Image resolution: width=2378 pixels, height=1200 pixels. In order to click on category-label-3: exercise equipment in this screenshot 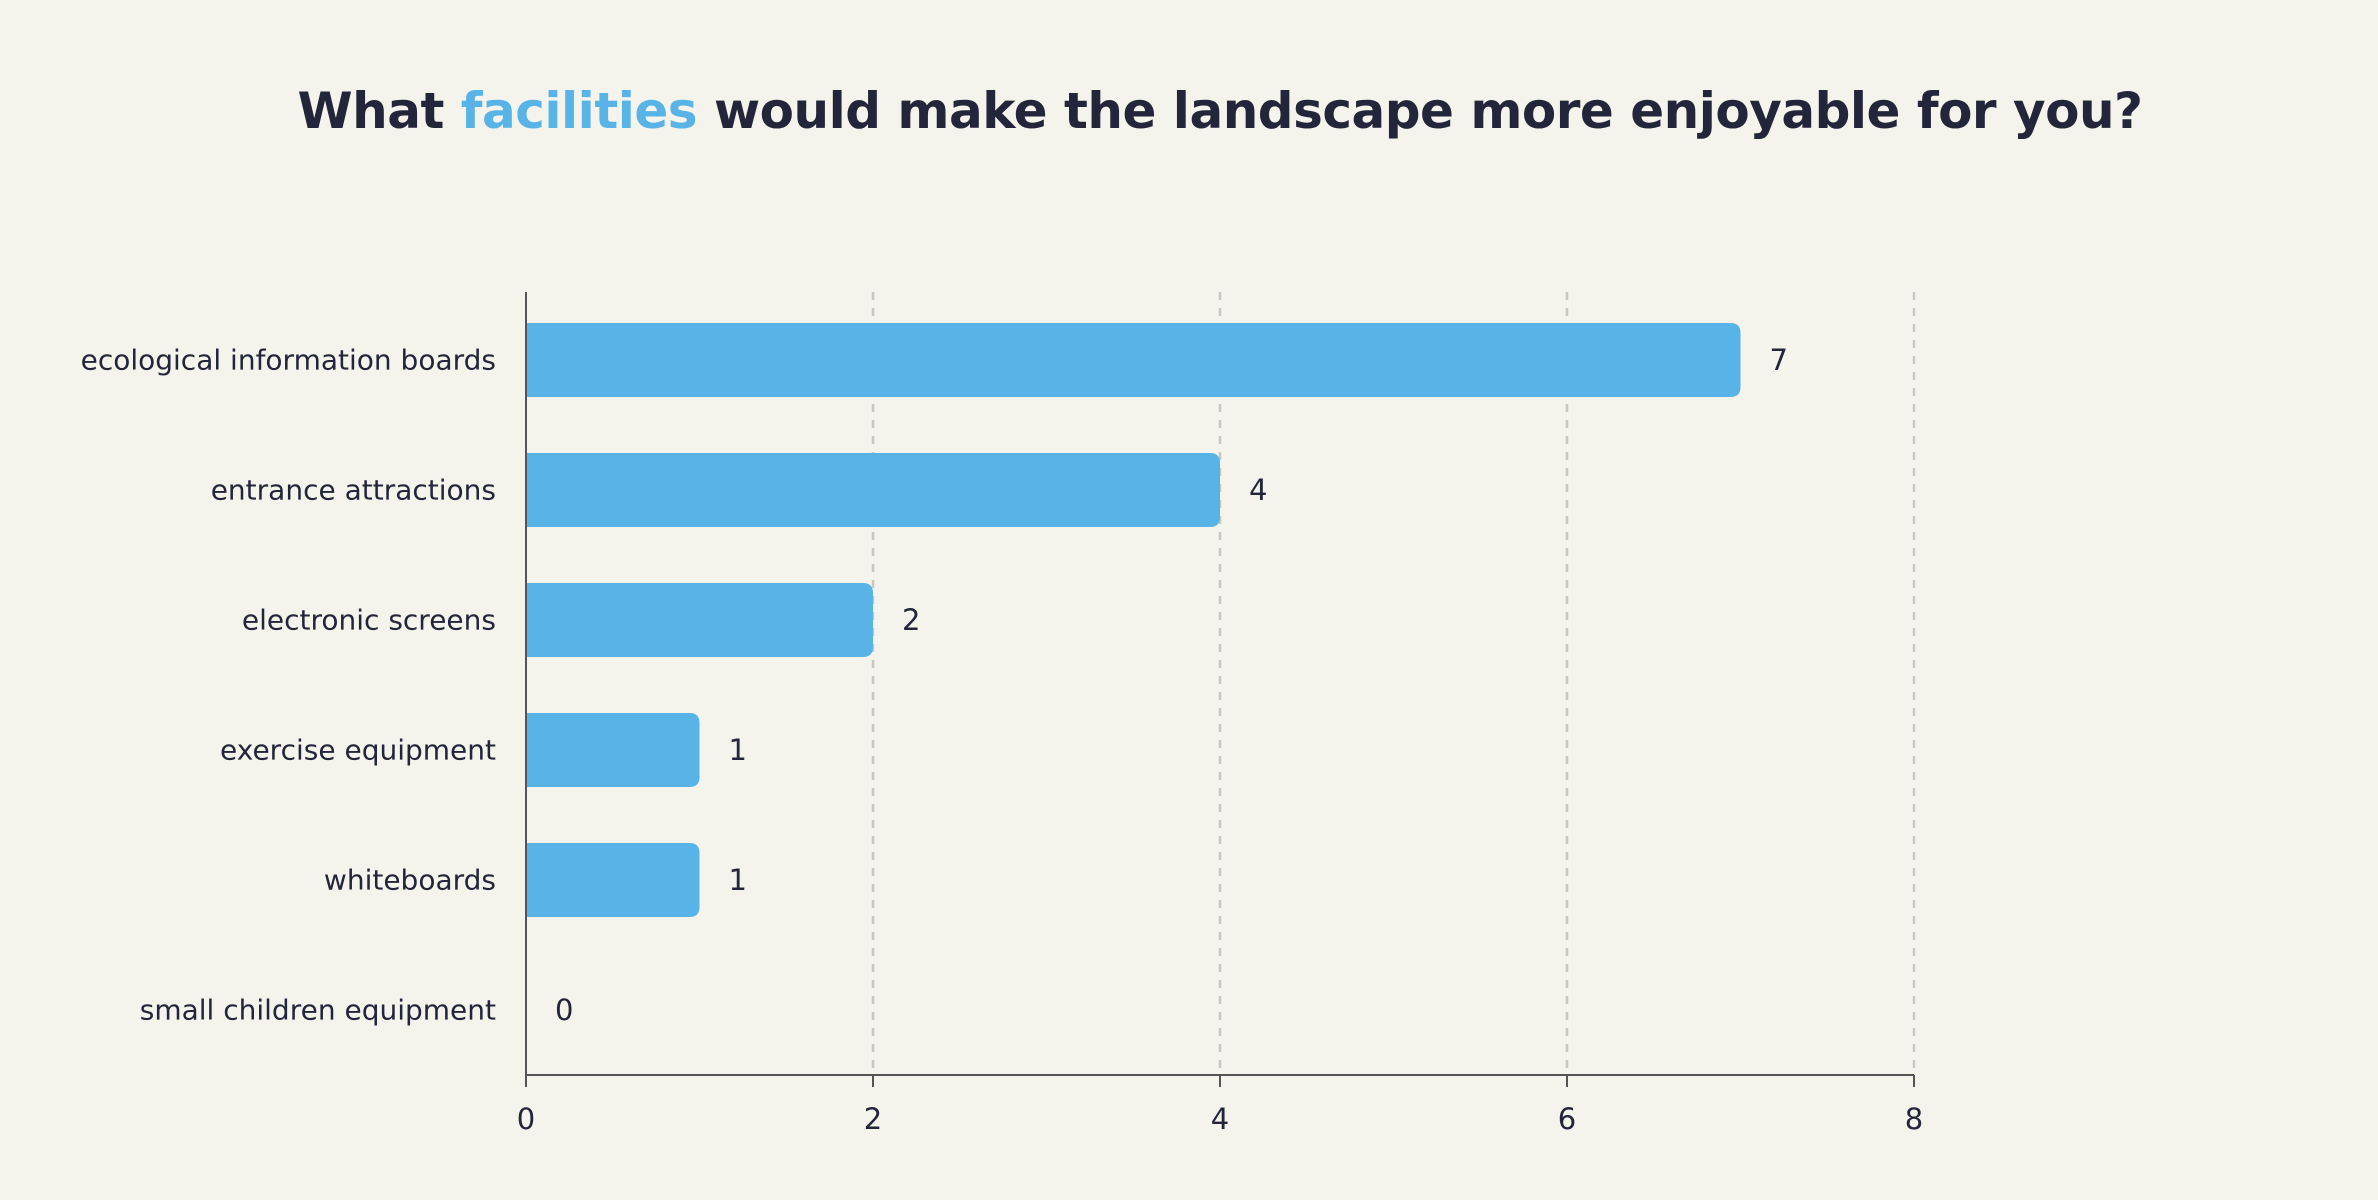, I will do `click(358, 750)`.